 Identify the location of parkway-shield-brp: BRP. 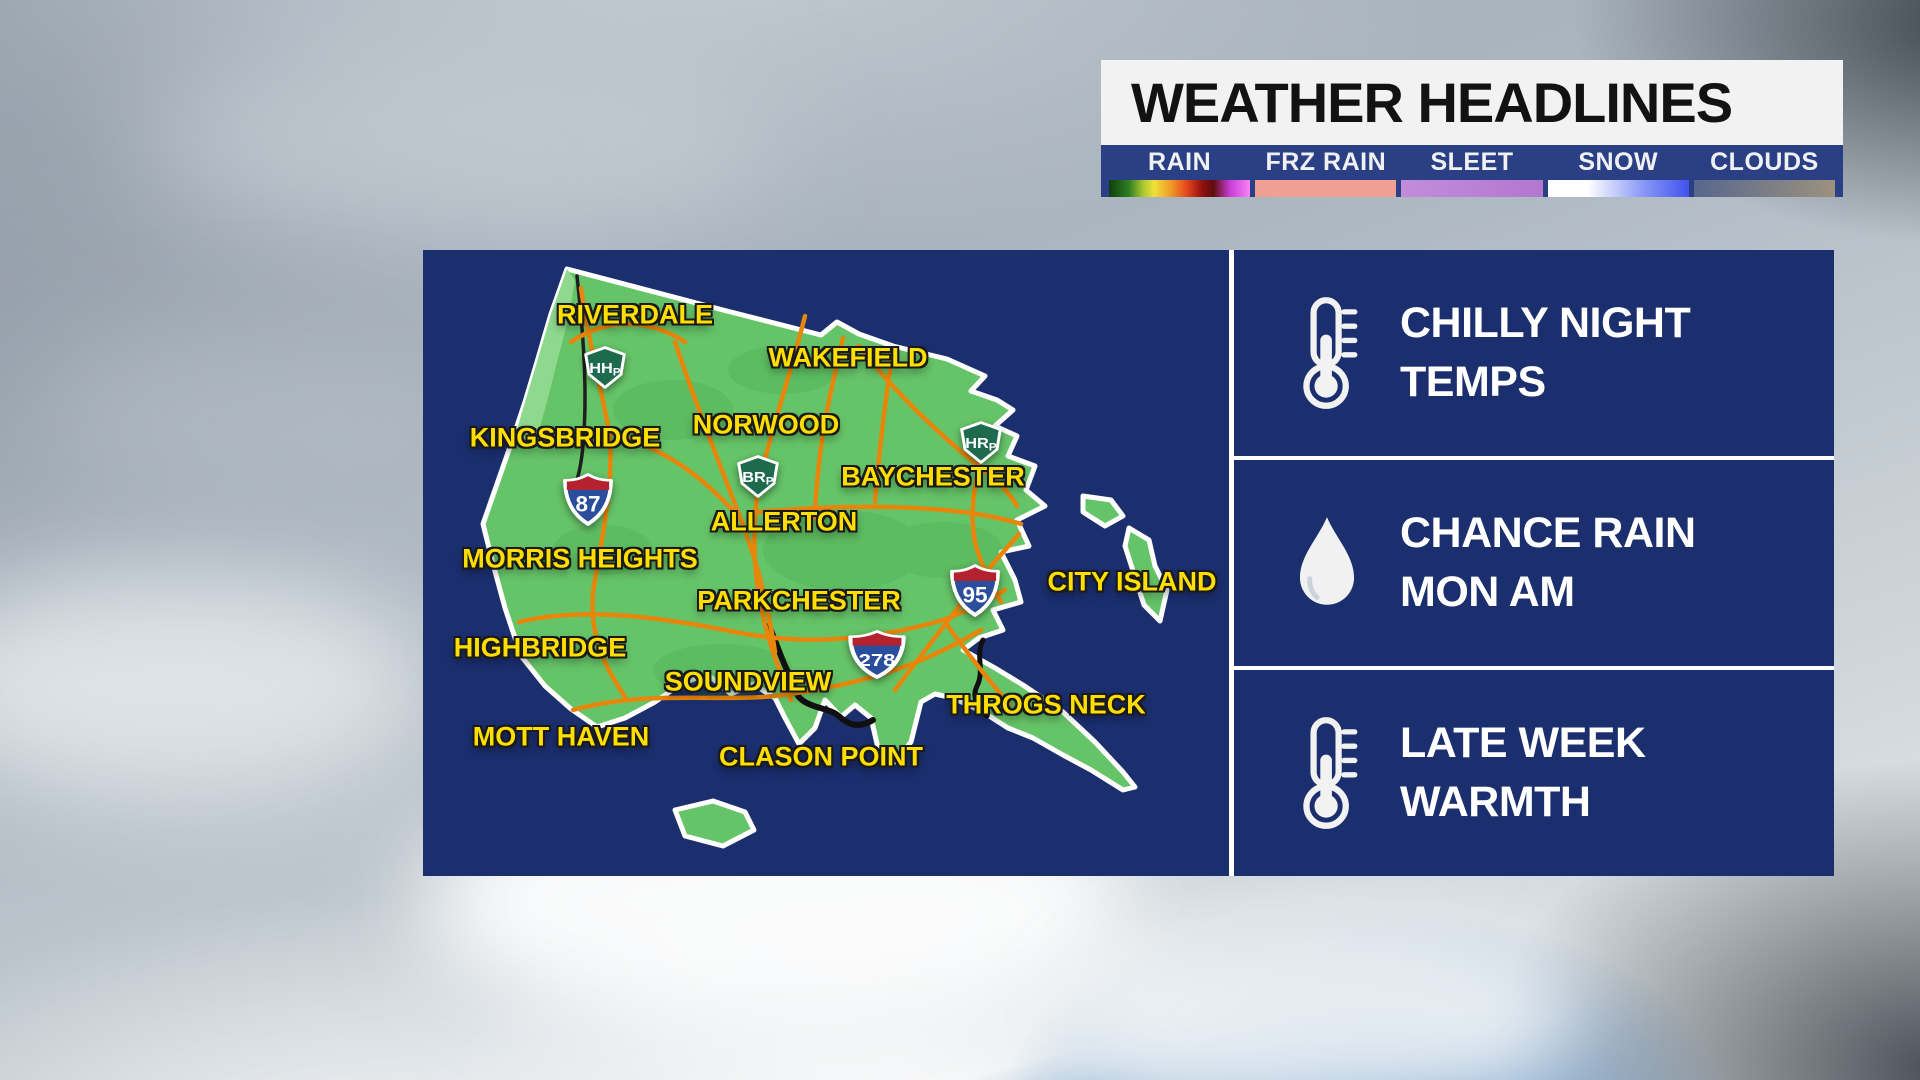
(758, 479).